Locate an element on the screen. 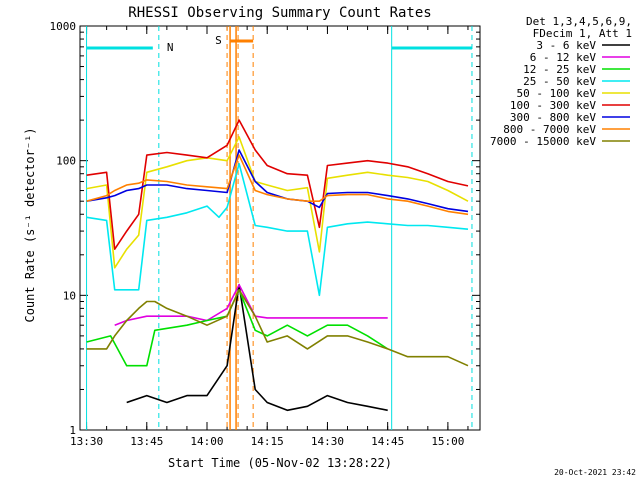 This screenshot has width=640, height=480. chart-title: RHESSI Observing Summary Count Rates is located at coordinates (279, 13).